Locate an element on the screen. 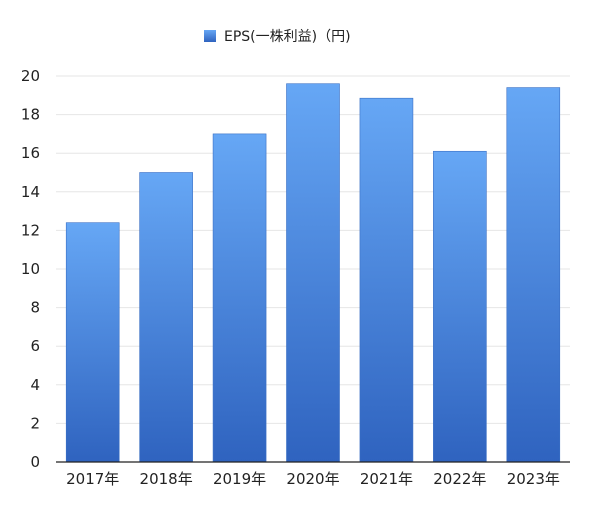 The height and width of the screenshot is (509, 600). y-tick-label: 18 is located at coordinates (30, 115).